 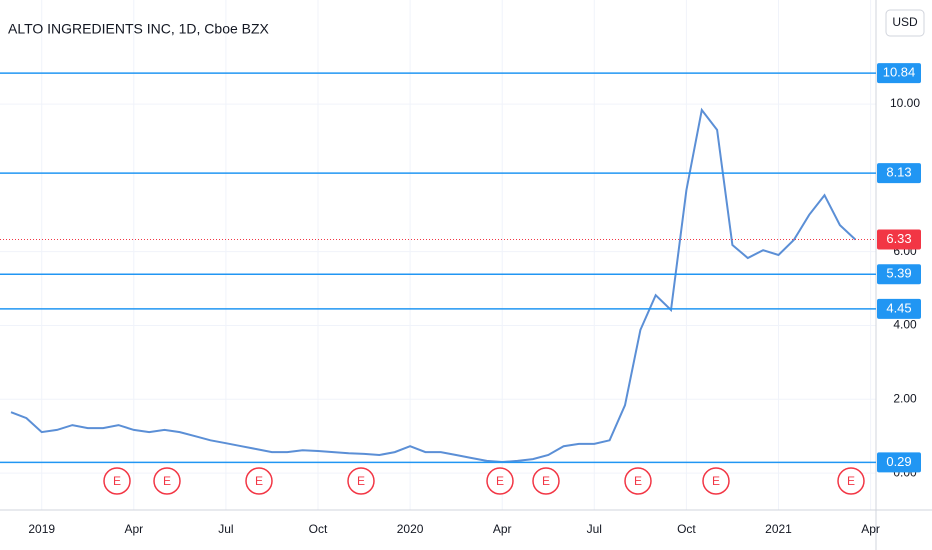 I want to click on y-tick-label: 2.00, so click(x=905, y=398).